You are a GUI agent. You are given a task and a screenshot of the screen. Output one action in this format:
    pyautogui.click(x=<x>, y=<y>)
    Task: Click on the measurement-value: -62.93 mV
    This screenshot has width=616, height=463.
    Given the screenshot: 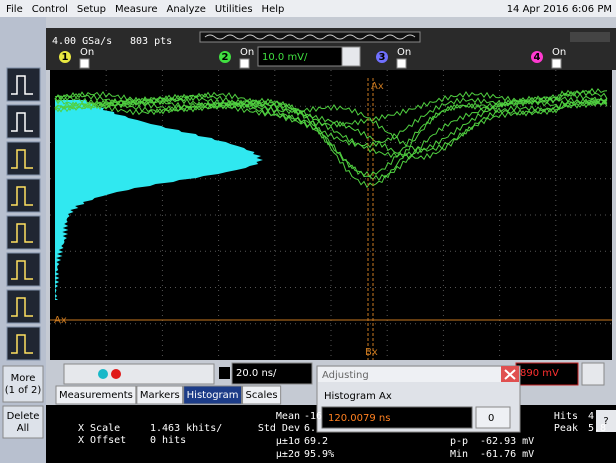 What is the action you would take?
    pyautogui.click(x=507, y=441)
    